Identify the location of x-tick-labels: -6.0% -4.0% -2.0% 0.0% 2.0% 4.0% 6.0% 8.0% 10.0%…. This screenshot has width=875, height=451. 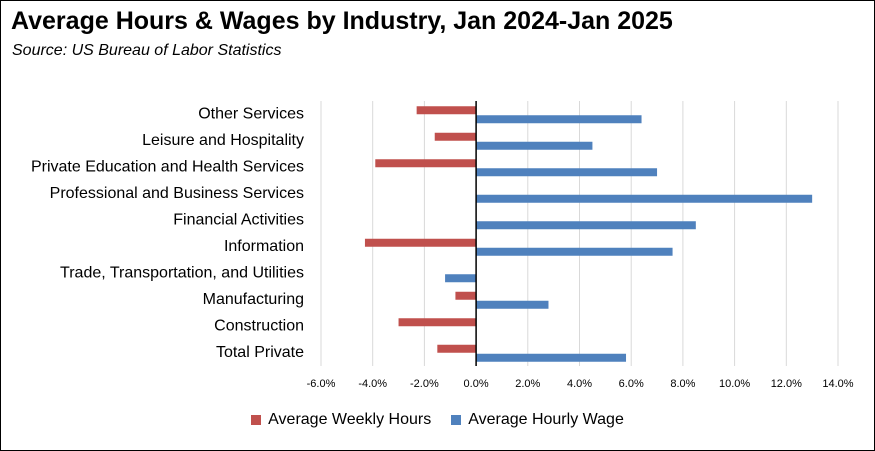
(580, 384).